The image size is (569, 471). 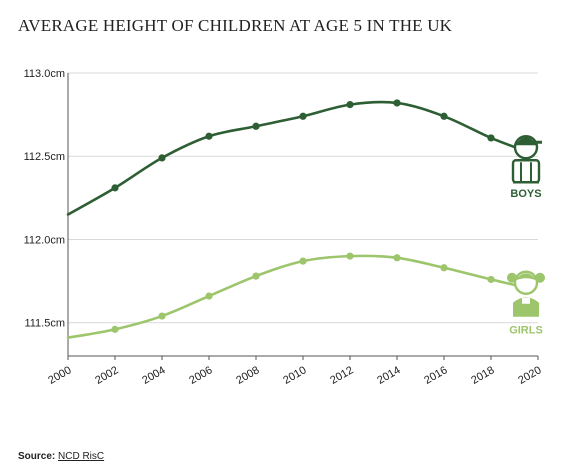 What do you see at coordinates (44, 74) in the screenshot?
I see `y-tick-label: 113.0cm` at bounding box center [44, 74].